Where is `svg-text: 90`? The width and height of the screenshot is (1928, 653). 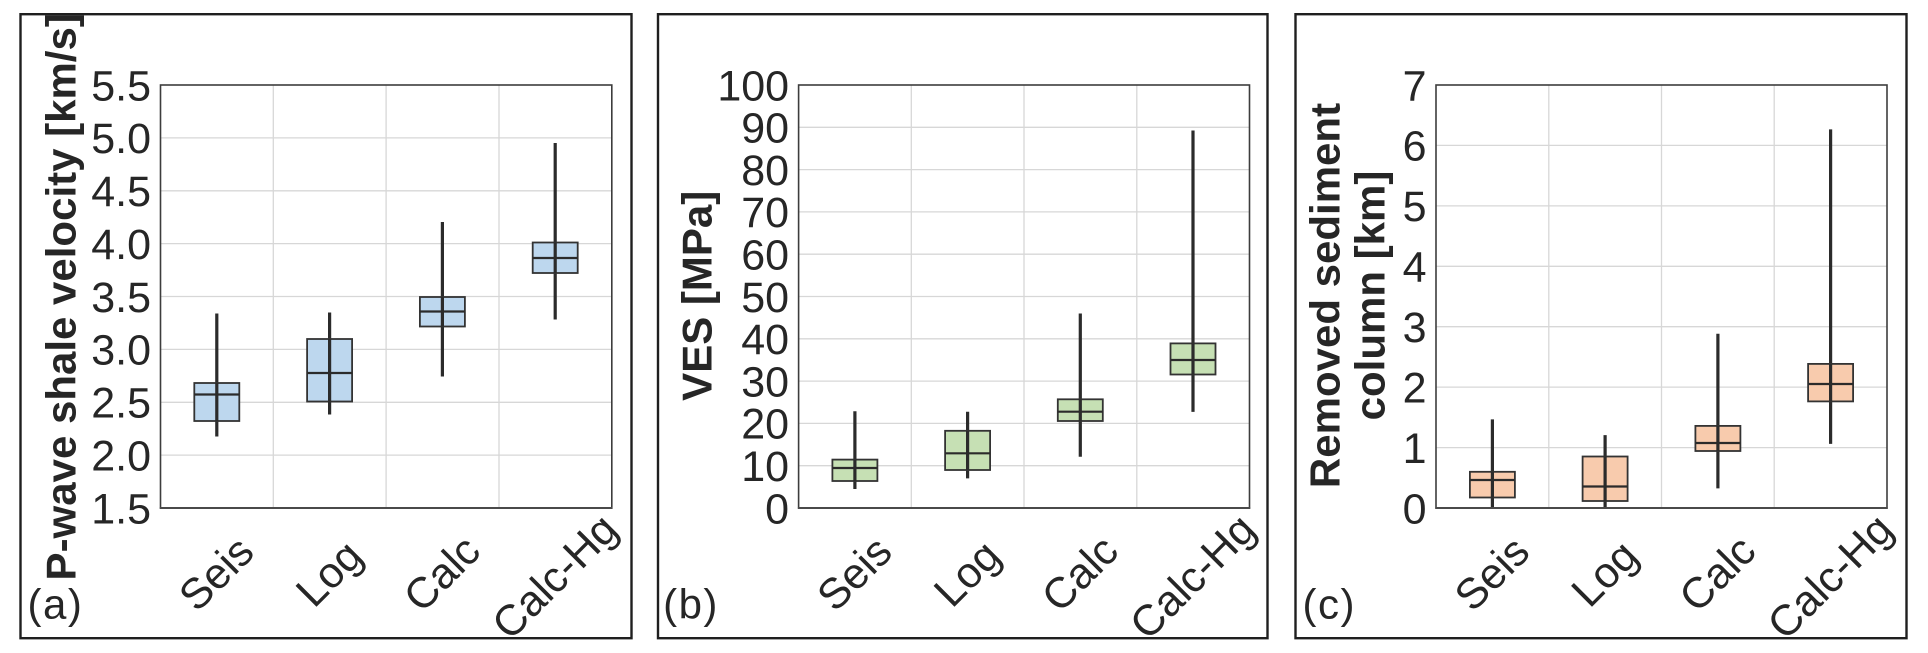 svg-text: 90 is located at coordinates (765, 129).